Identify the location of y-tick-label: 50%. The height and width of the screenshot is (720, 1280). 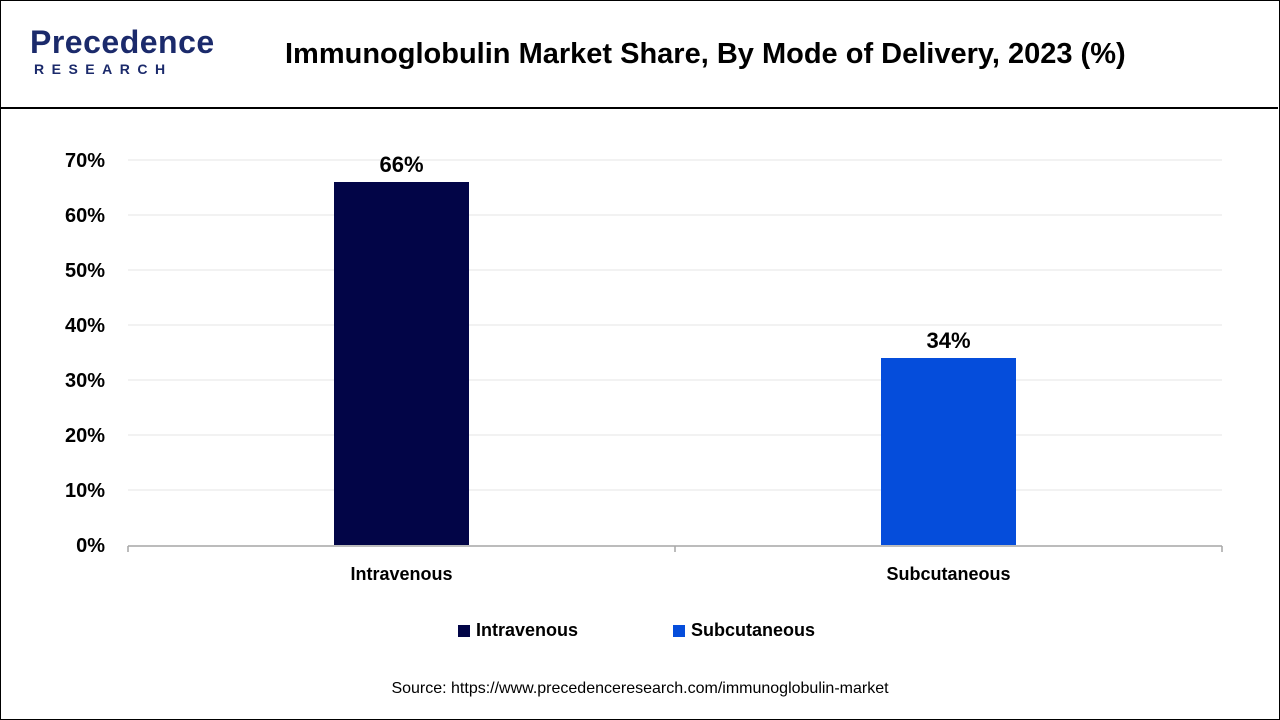
(85, 271).